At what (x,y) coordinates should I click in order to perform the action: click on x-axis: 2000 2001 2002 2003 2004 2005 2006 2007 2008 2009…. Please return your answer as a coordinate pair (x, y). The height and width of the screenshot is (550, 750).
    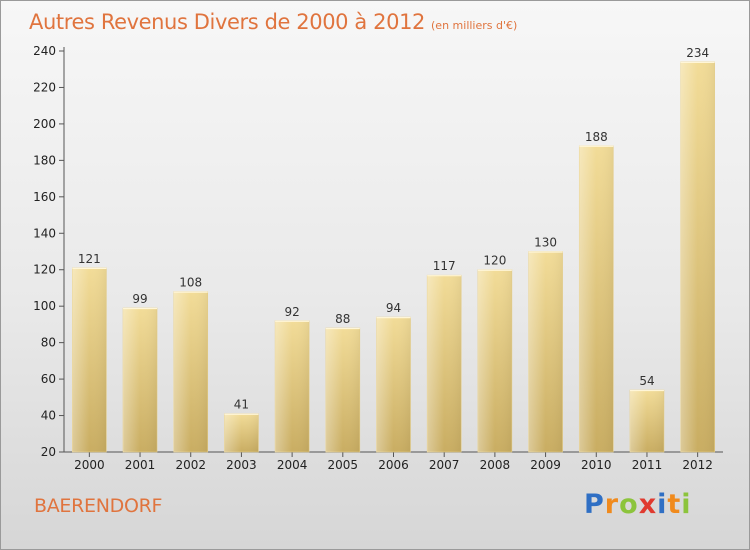
    Looking at the image, I should click on (393, 461).